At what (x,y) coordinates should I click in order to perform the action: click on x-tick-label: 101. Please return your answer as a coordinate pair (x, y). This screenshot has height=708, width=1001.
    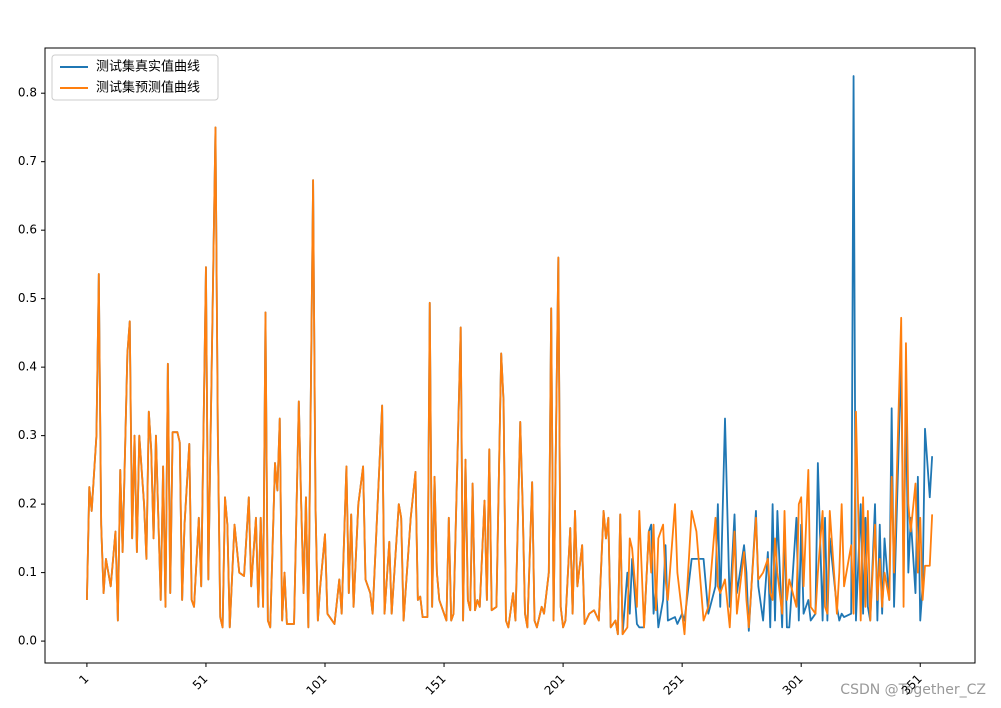
    Looking at the image, I should click on (316, 685).